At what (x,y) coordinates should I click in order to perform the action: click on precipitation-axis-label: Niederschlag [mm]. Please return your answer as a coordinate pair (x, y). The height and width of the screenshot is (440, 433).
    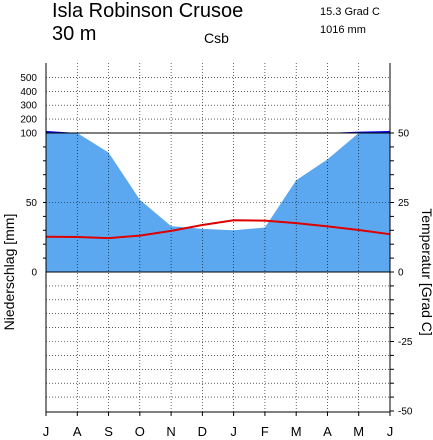
    Looking at the image, I should click on (9, 272).